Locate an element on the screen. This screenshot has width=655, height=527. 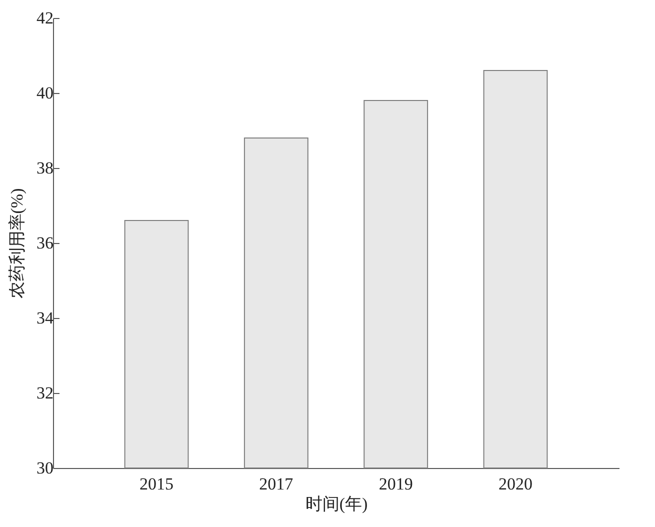
y-tick-label: 40 is located at coordinates (45, 93).